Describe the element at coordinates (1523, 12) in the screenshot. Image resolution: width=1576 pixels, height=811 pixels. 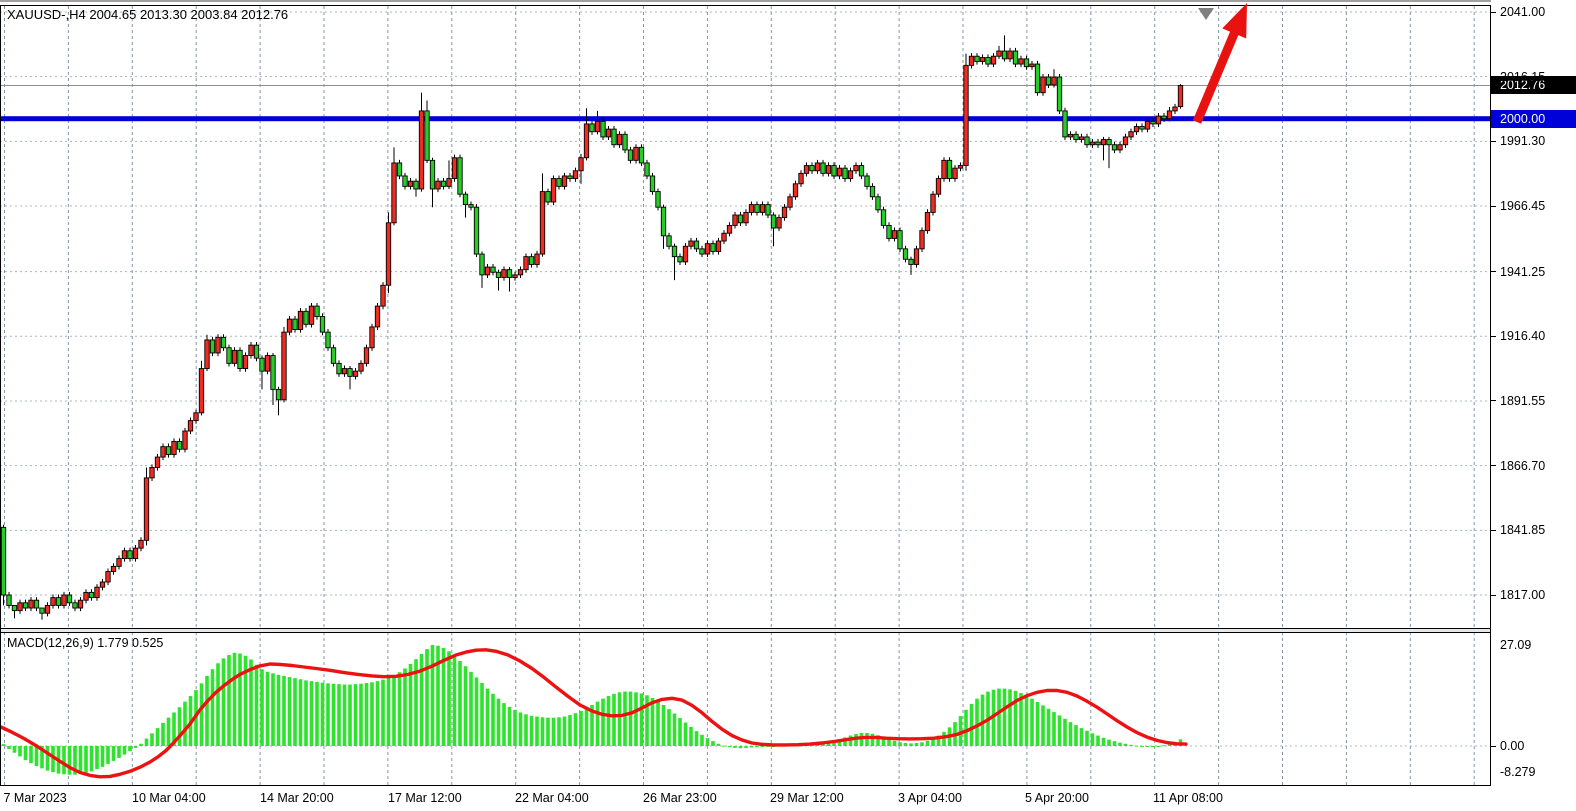
I see `price-tick-label: 2041.00` at that location.